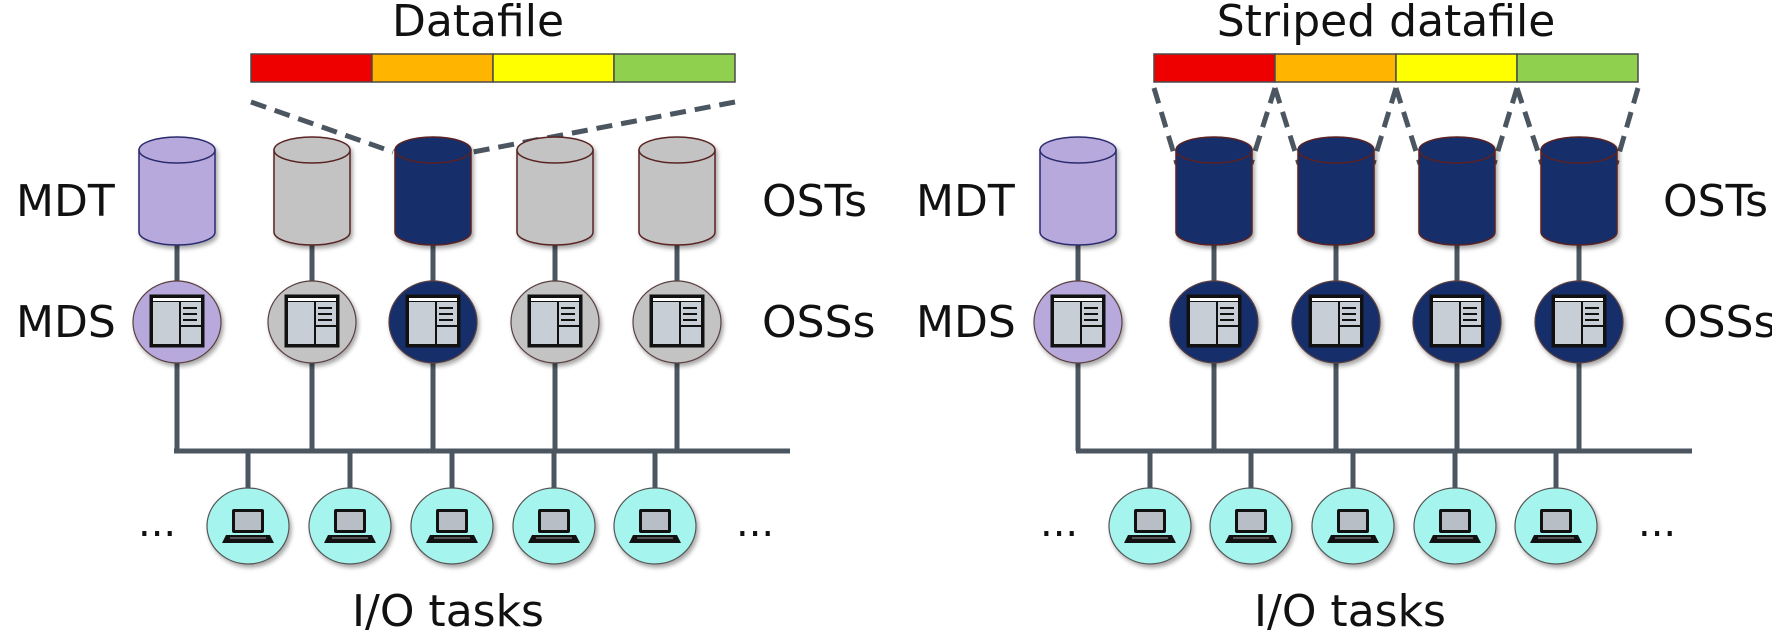 The height and width of the screenshot is (636, 1772). I want to click on panel-title: Striped datafile, so click(1386, 23).